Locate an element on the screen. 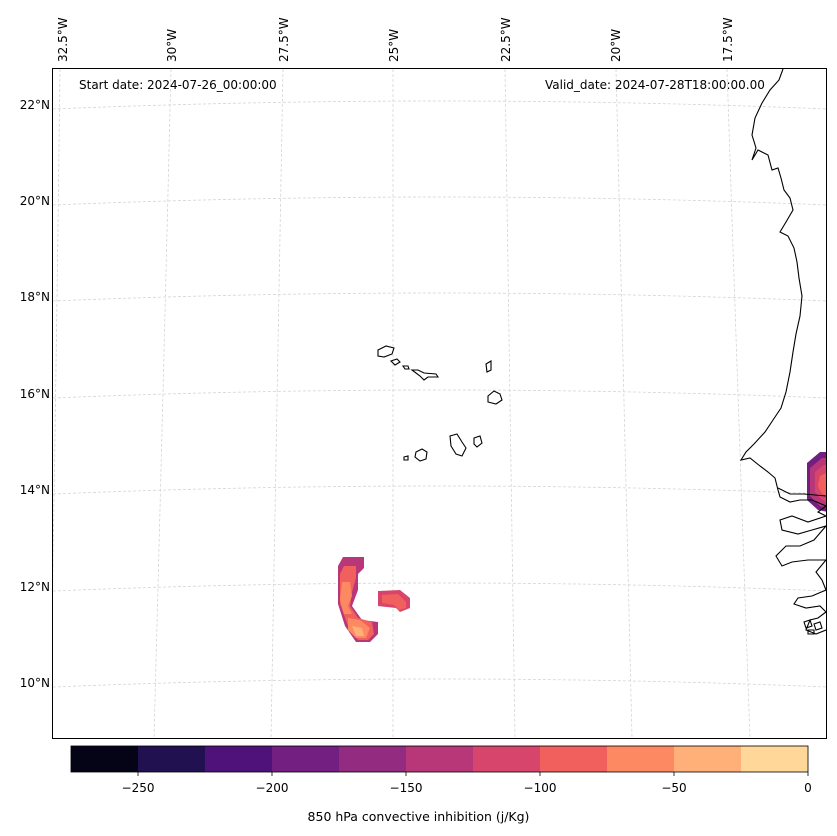 The height and width of the screenshot is (836, 837). colorbar-tick-minus-250: −250 is located at coordinates (138, 788).